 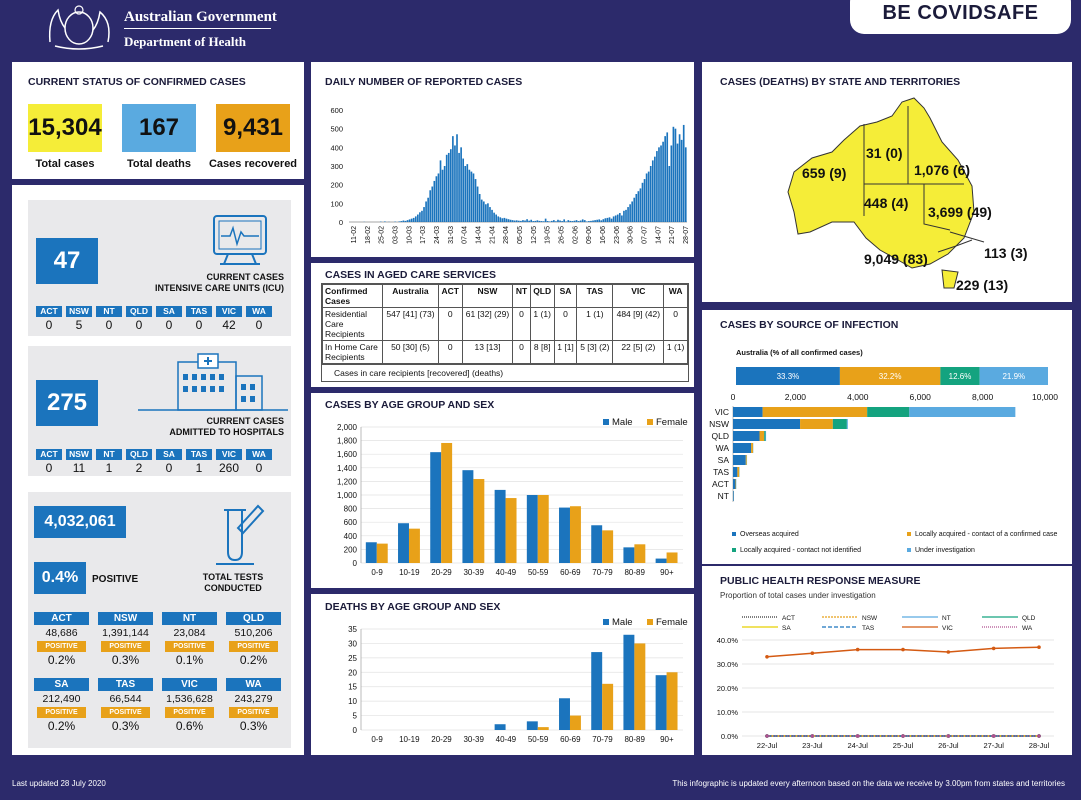 What do you see at coordinates (355, 730) in the screenshot?
I see `y-tick-label: 0` at bounding box center [355, 730].